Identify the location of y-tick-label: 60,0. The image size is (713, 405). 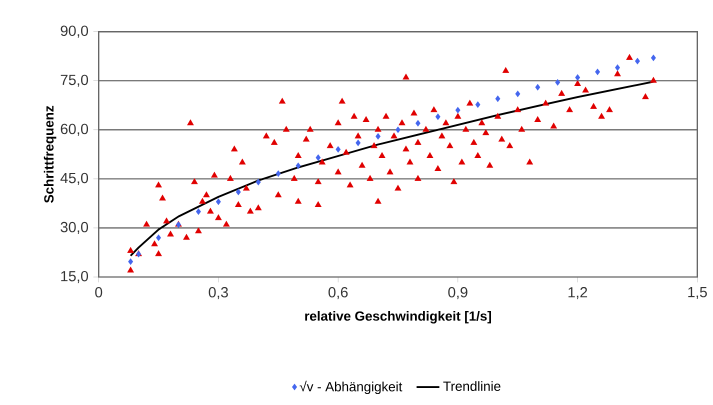
(74, 130).